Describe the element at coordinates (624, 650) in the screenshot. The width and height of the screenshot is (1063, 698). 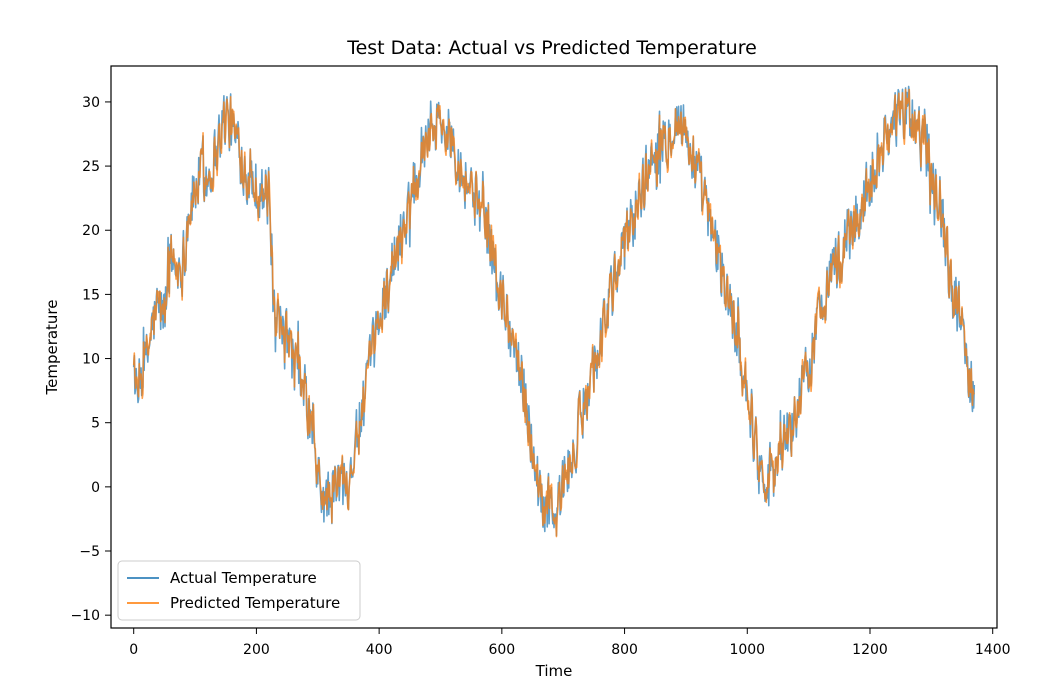
I see `x-tick-label: 800` at that location.